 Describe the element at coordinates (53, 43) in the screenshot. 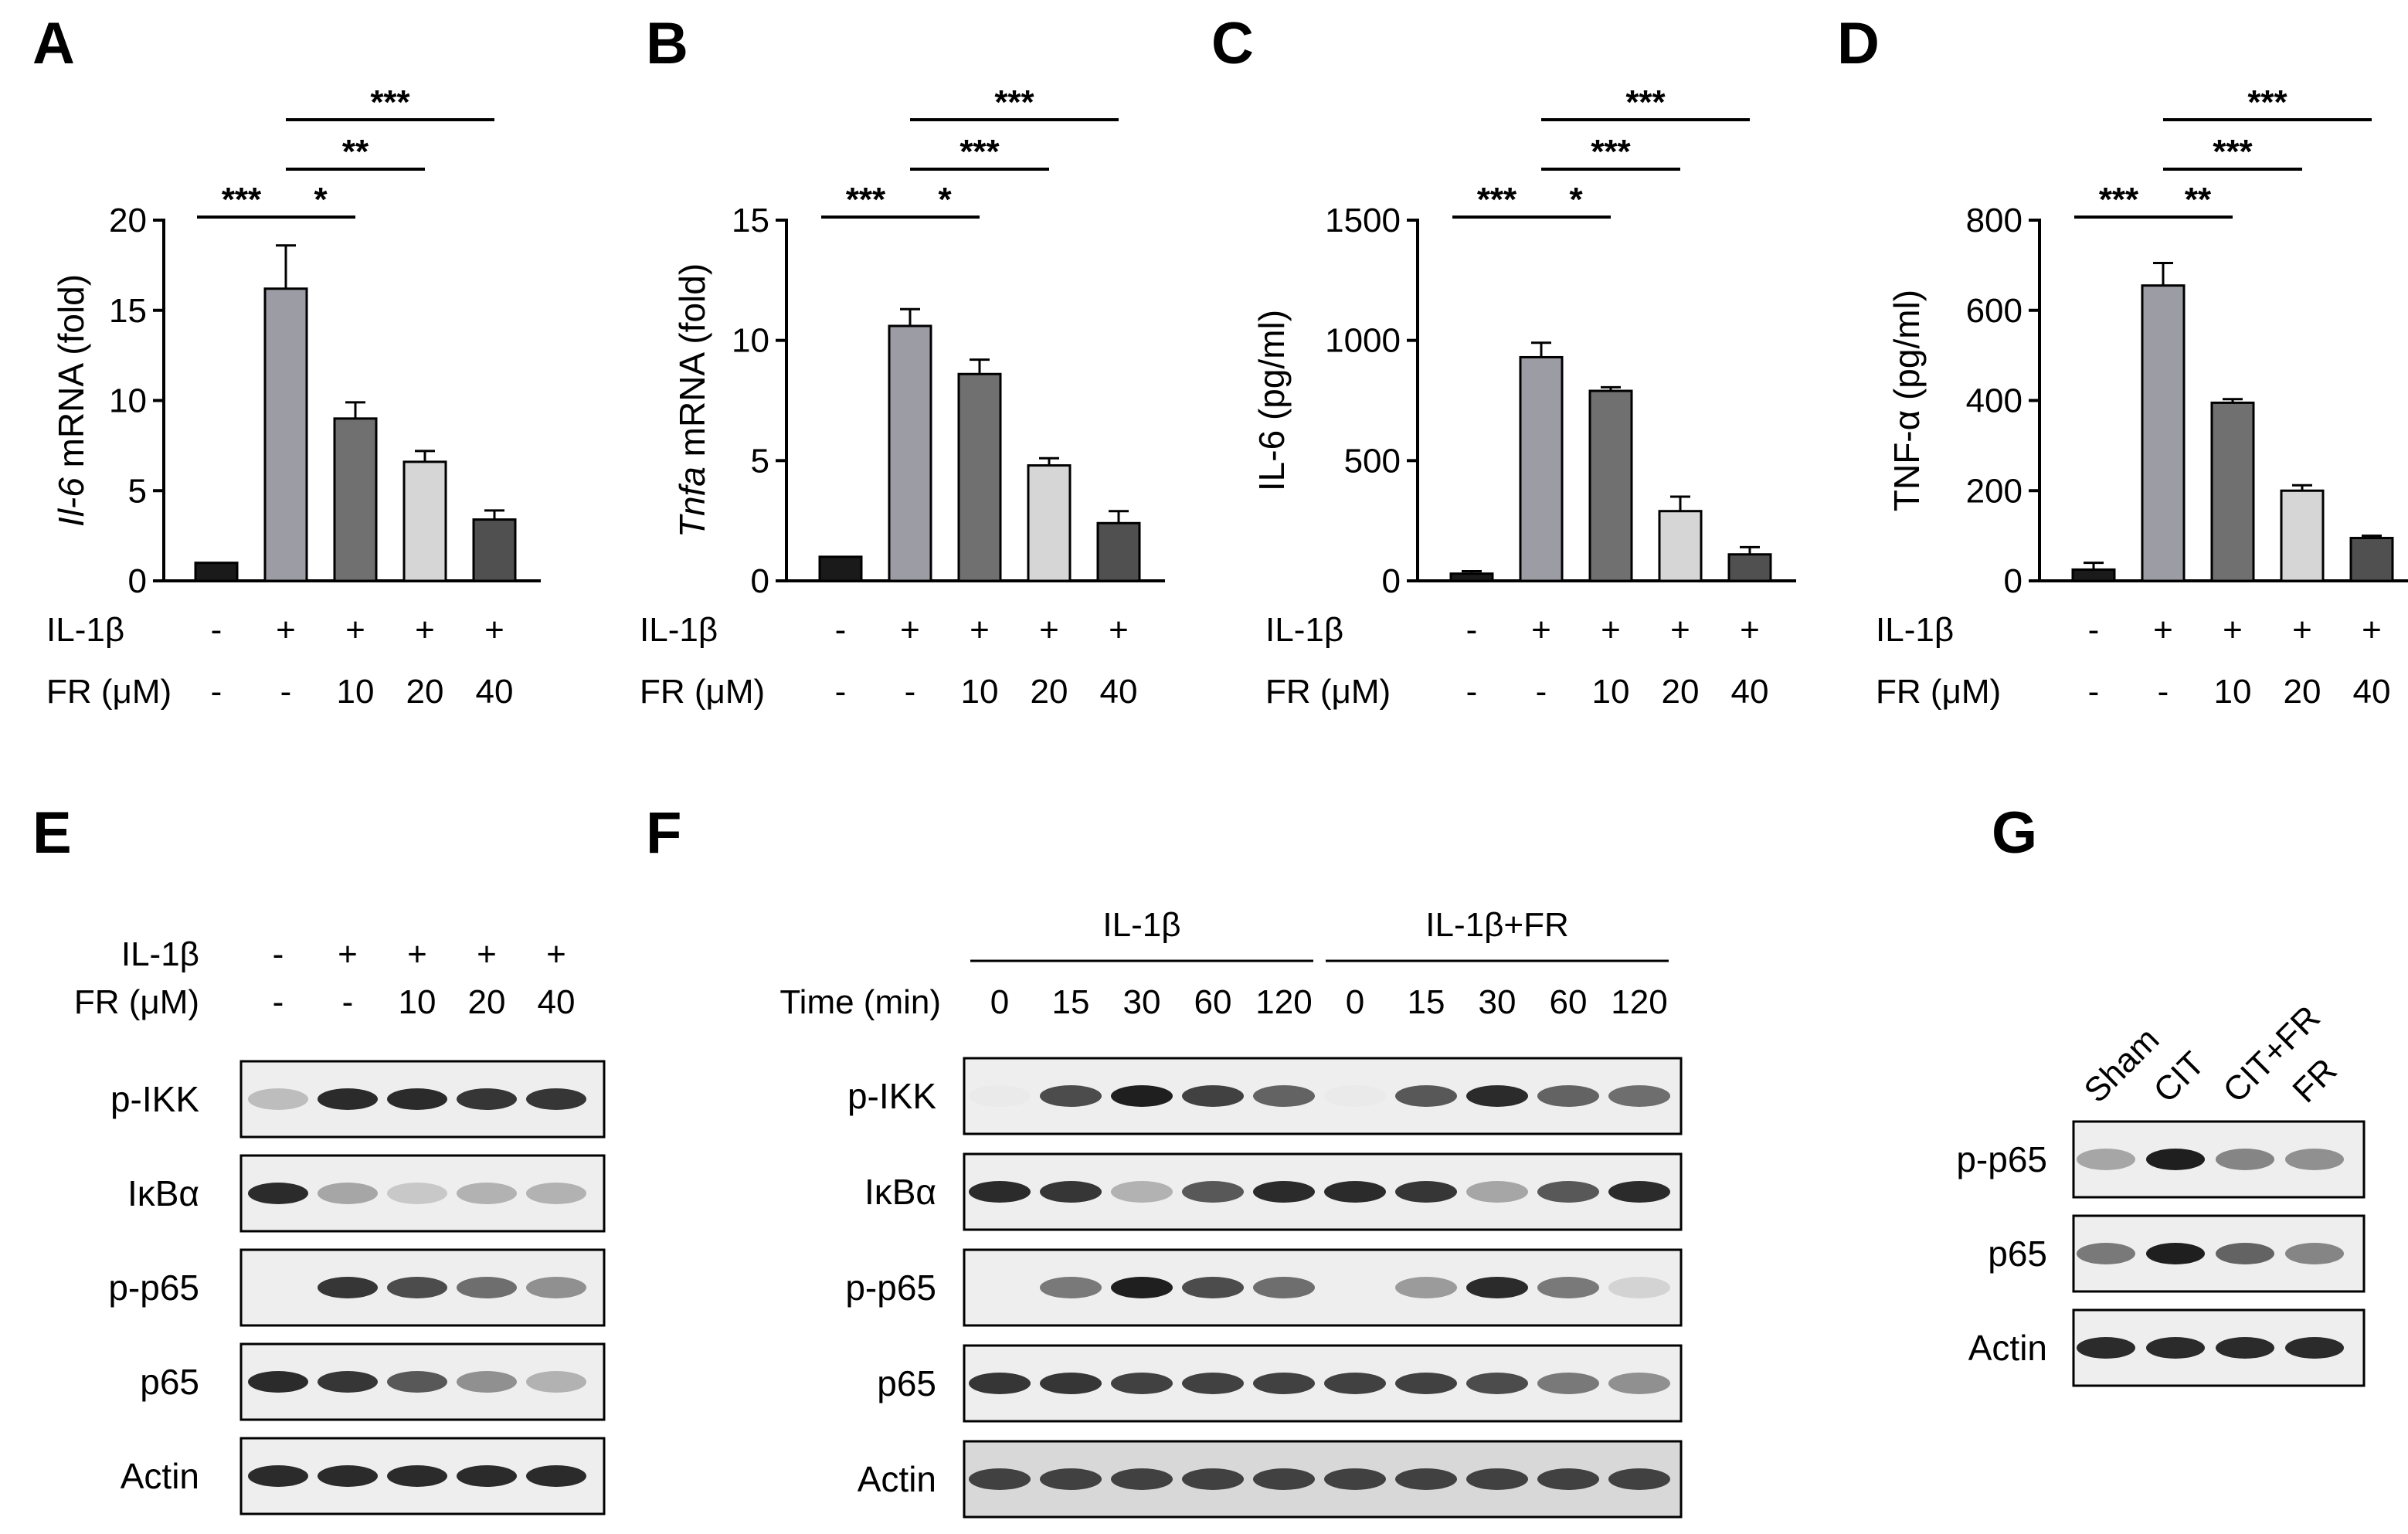

I see `panel-label-a: A` at that location.